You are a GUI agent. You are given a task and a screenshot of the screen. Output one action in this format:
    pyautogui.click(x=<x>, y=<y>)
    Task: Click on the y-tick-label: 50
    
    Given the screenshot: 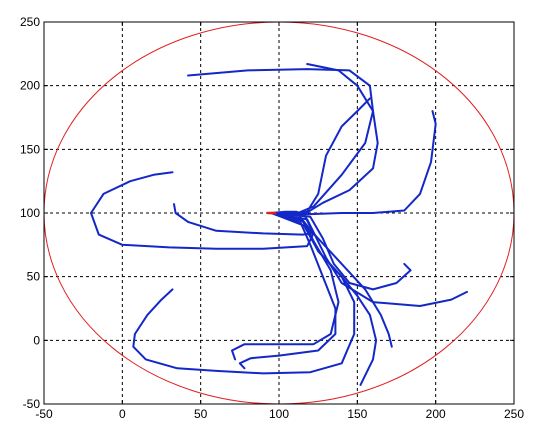 What is the action you would take?
    pyautogui.click(x=34, y=277)
    